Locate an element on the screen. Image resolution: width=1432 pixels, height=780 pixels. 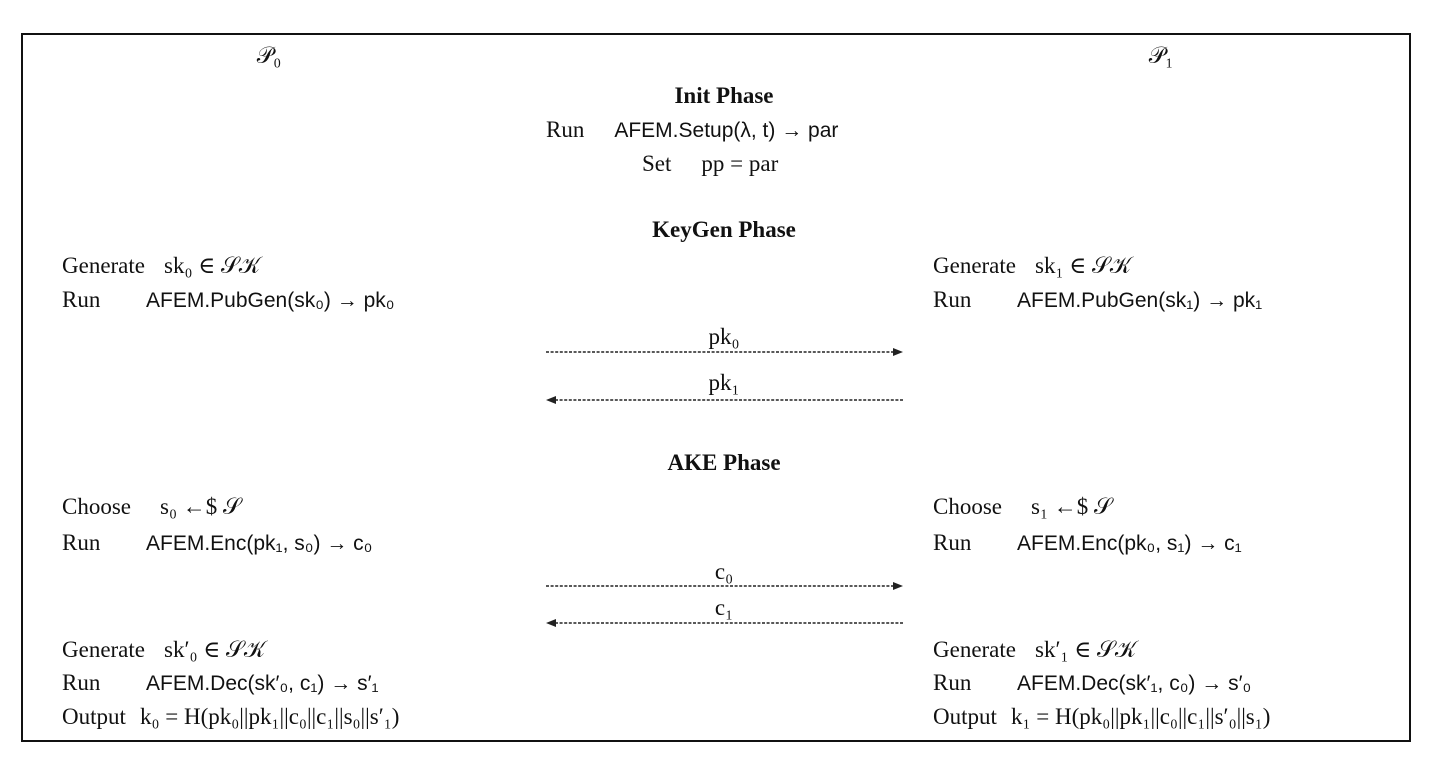
ake-left-choose-expression: s₀ ←$ 𝒮 is located at coordinates (200, 506).